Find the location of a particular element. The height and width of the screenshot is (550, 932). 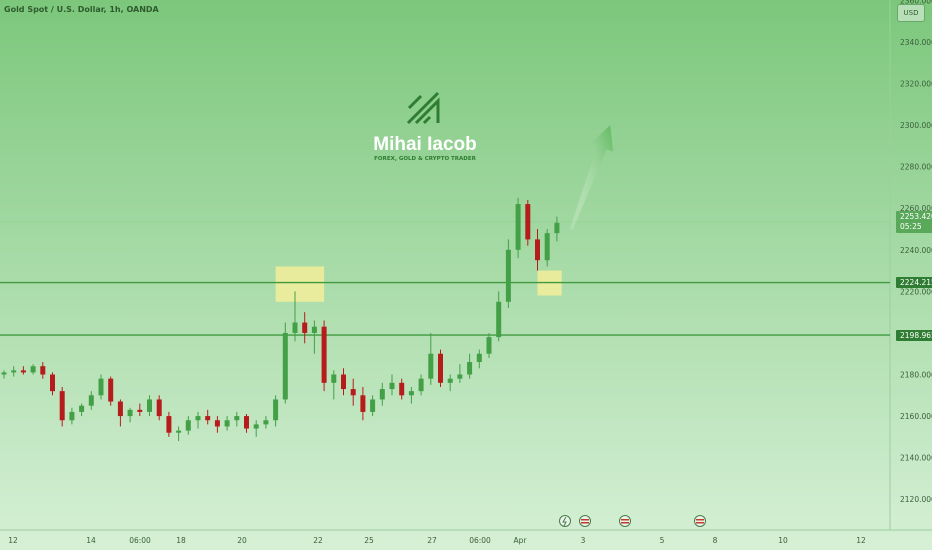

x-tick-label: 10 is located at coordinates (783, 540).